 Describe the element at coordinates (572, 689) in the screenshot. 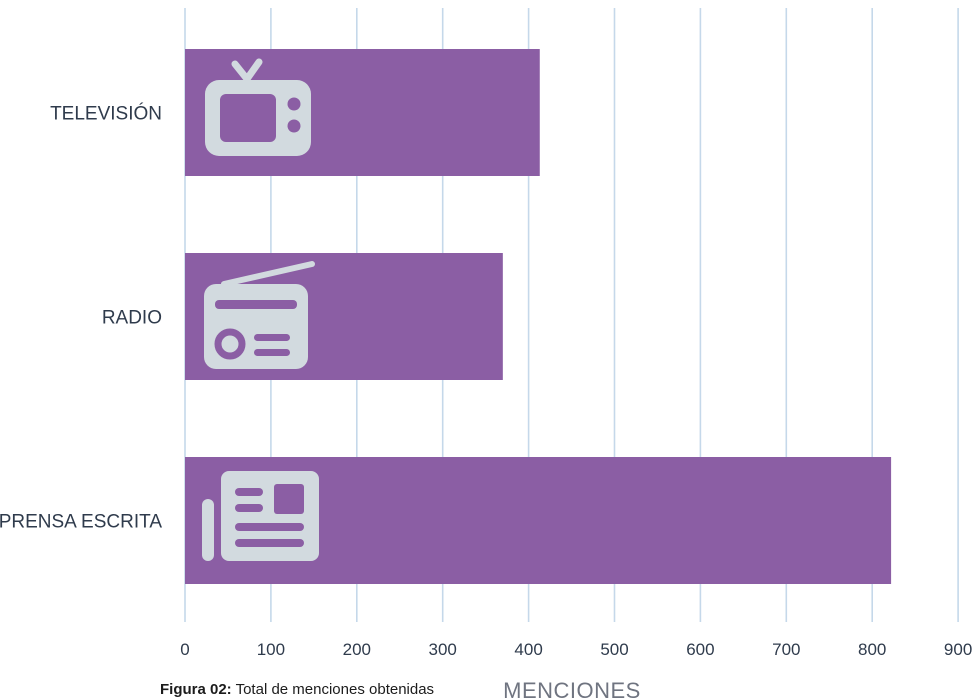

I see `x-axis-title: MENCIONES` at that location.